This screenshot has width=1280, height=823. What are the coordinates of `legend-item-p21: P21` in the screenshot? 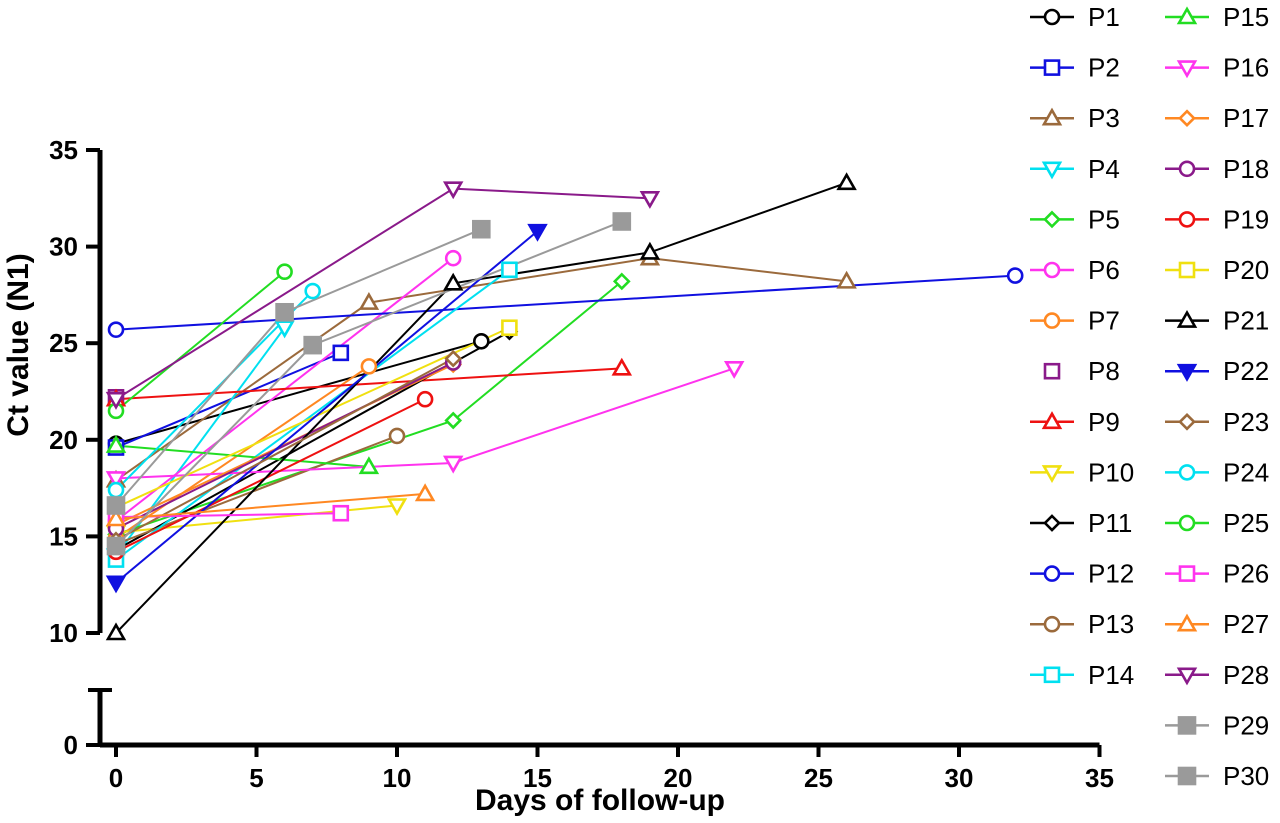 It's located at (1217, 321).